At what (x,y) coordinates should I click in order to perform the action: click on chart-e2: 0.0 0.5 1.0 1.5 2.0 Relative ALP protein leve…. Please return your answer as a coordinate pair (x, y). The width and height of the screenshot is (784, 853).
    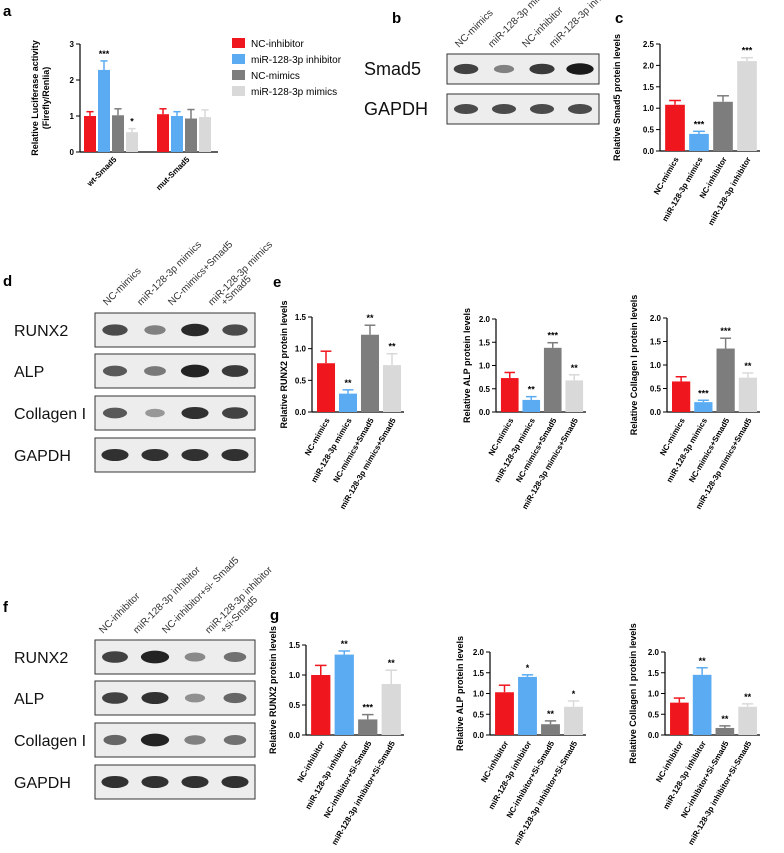
    Looking at the image, I should click on (524, 409).